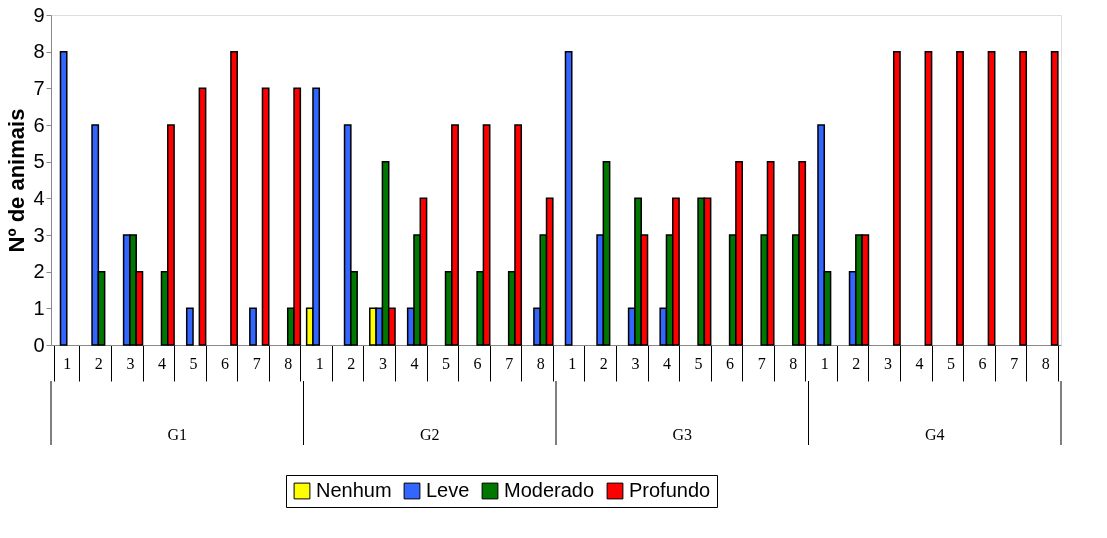 The image size is (1107, 538). What do you see at coordinates (39, 14) in the screenshot?
I see `y-tick-label: 9` at bounding box center [39, 14].